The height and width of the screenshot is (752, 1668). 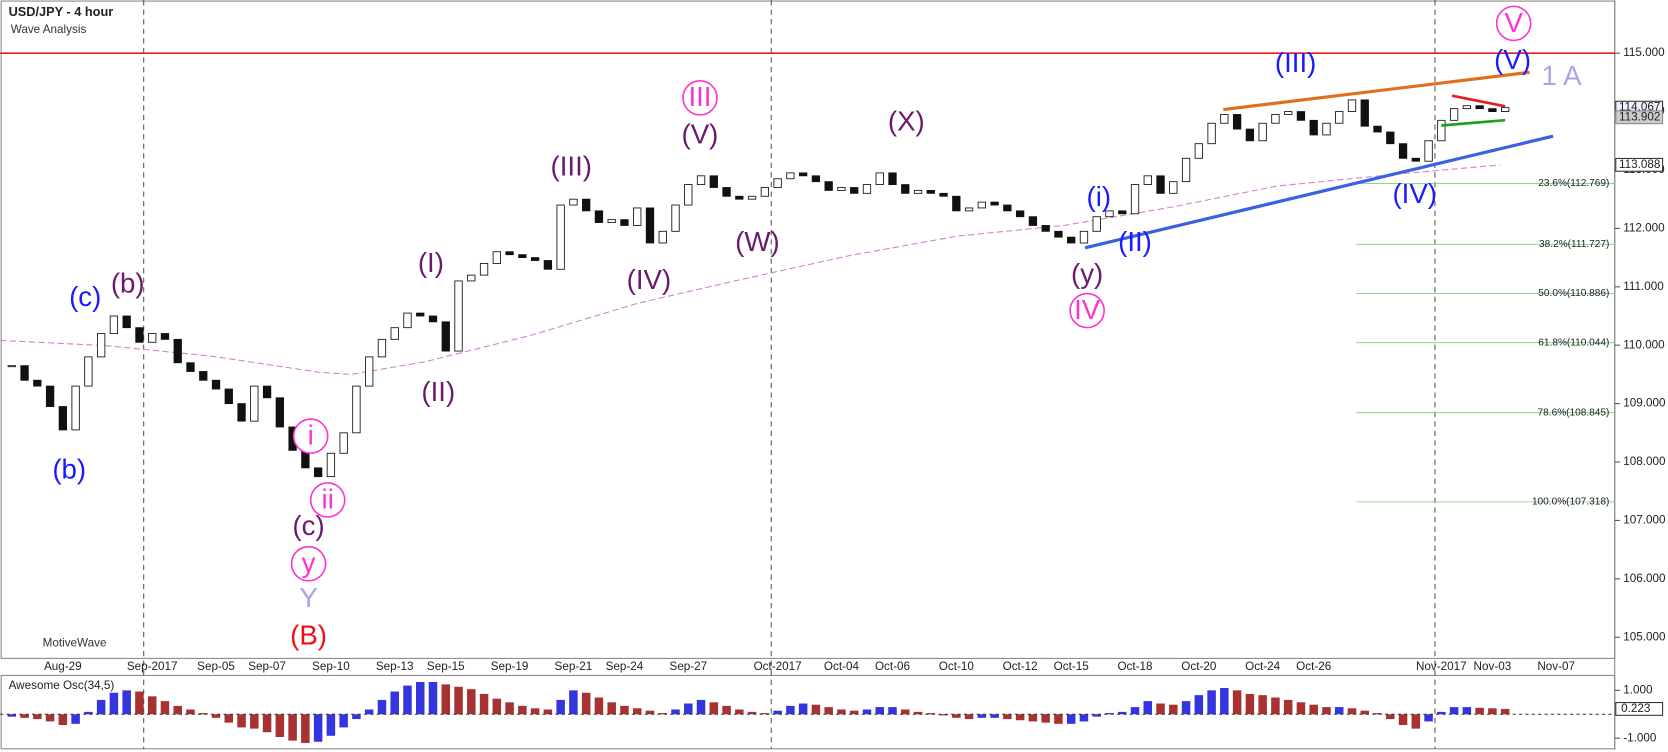 What do you see at coordinates (1319, 192) in the screenshot?
I see `trend-line` at bounding box center [1319, 192].